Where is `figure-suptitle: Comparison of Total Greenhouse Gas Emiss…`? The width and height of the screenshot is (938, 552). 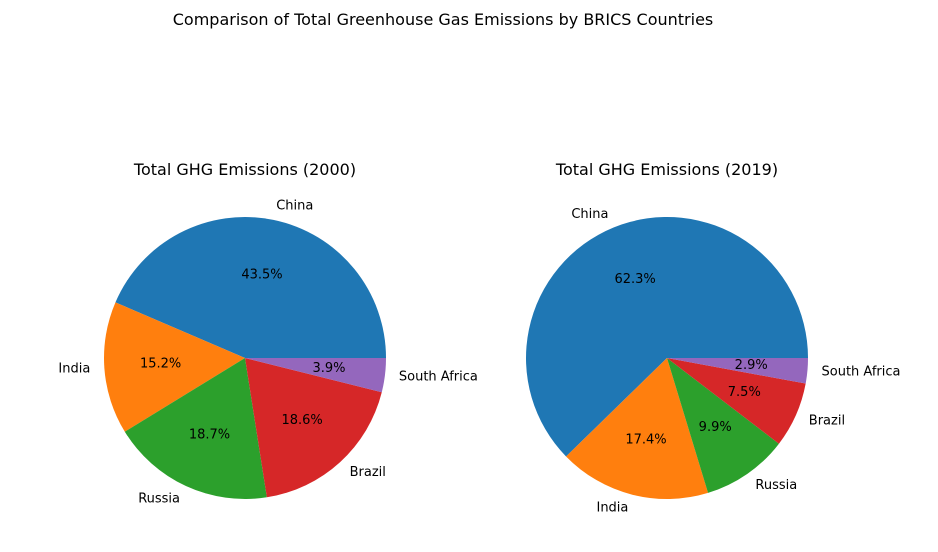 figure-suptitle: Comparison of Total Greenhouse Gas Emiss… is located at coordinates (443, 19).